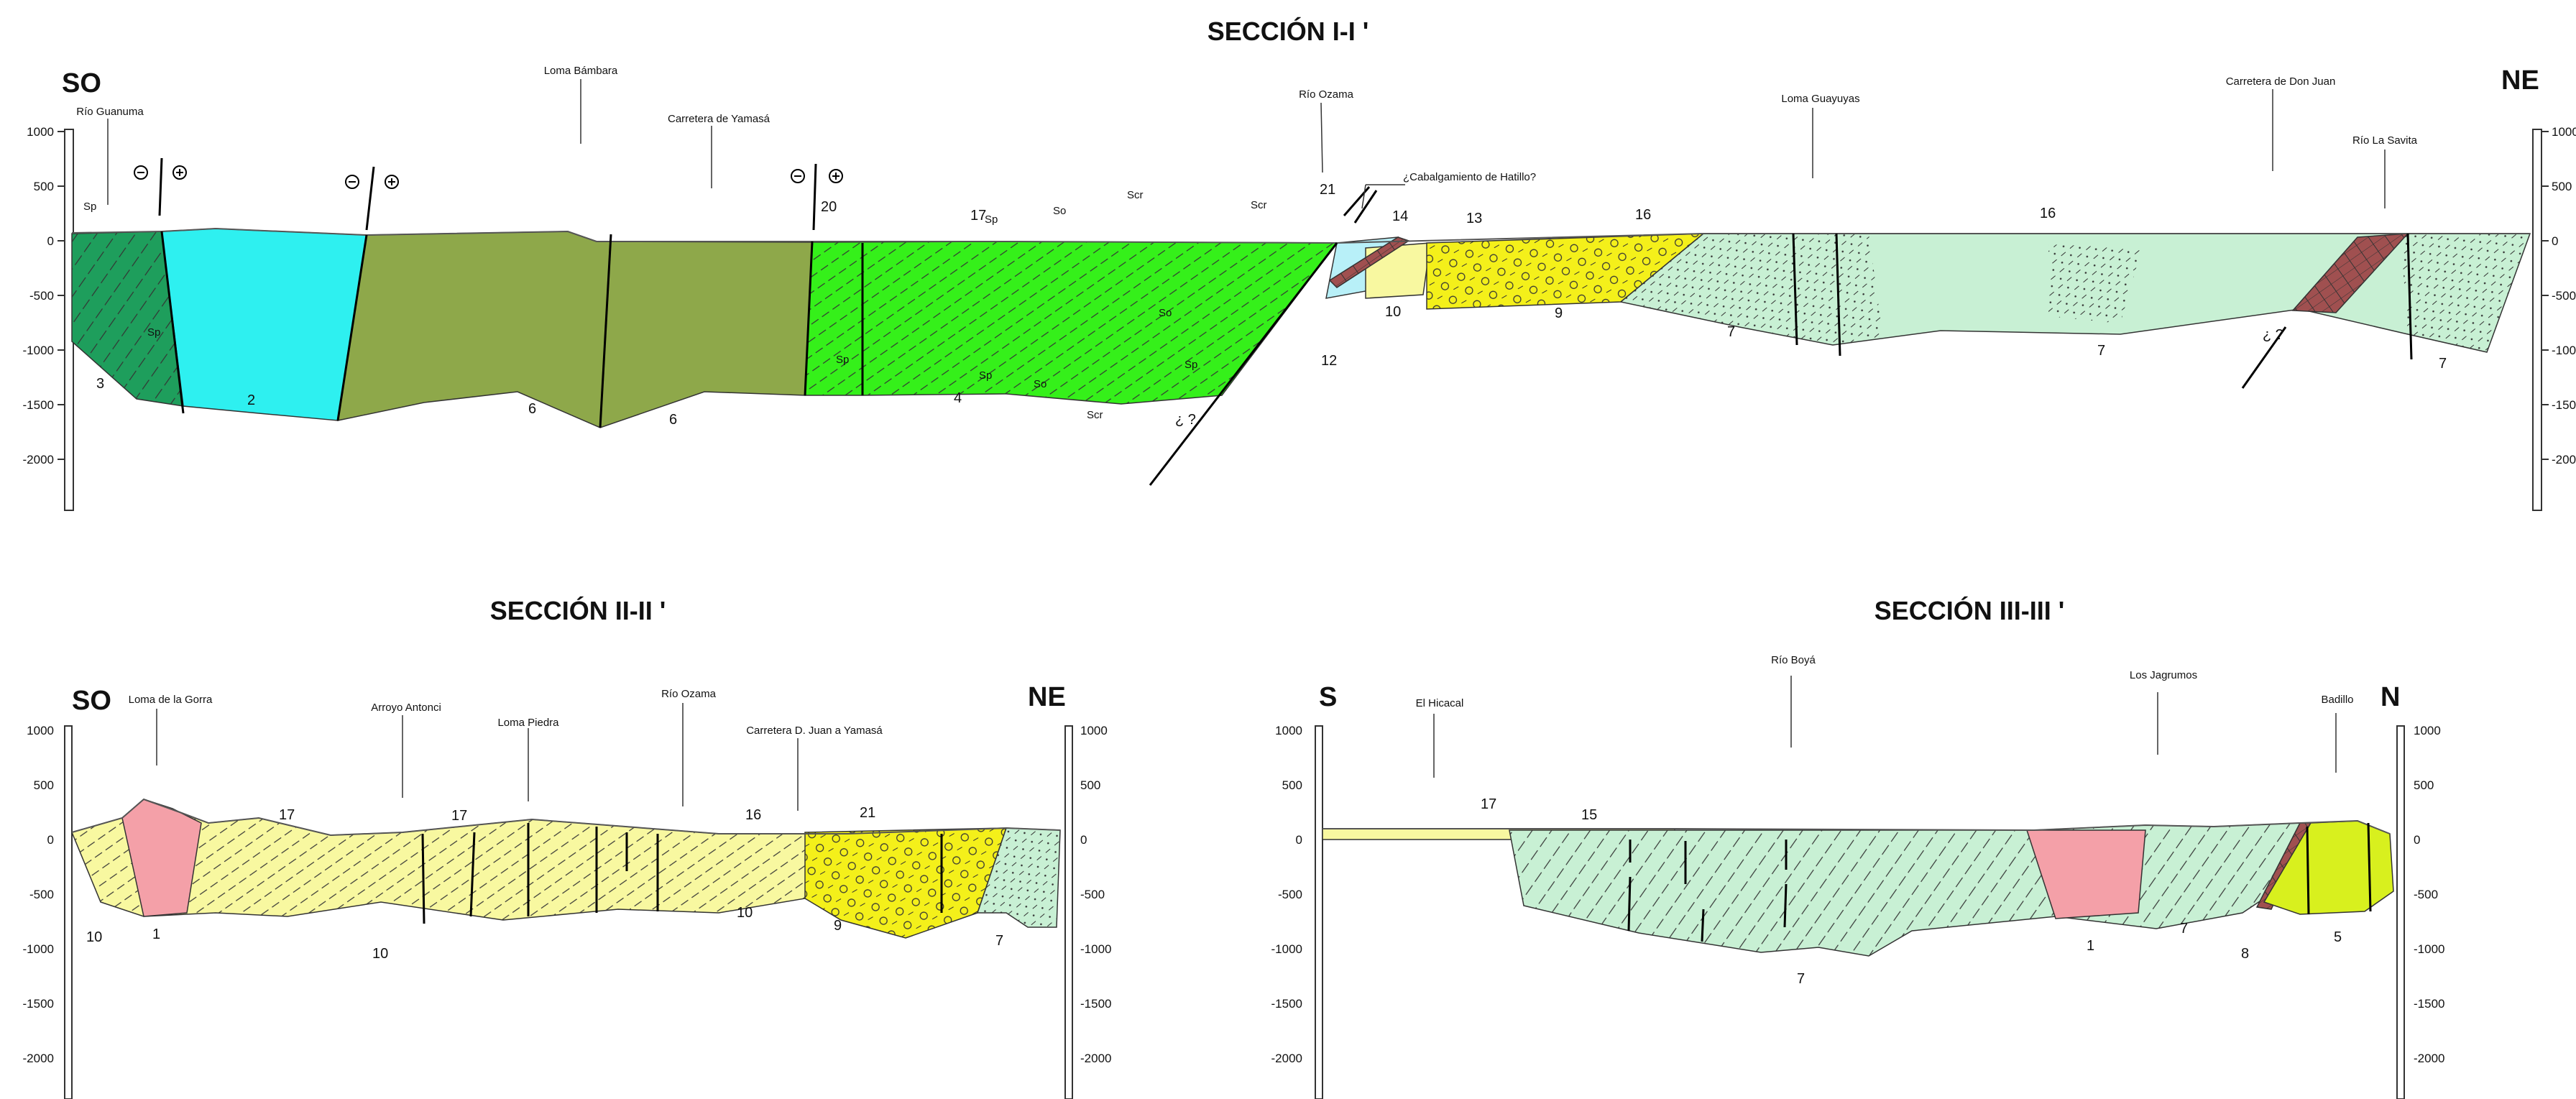 This screenshot has height=1099, width=2576. I want to click on right-orientation: N, so click(2390, 697).